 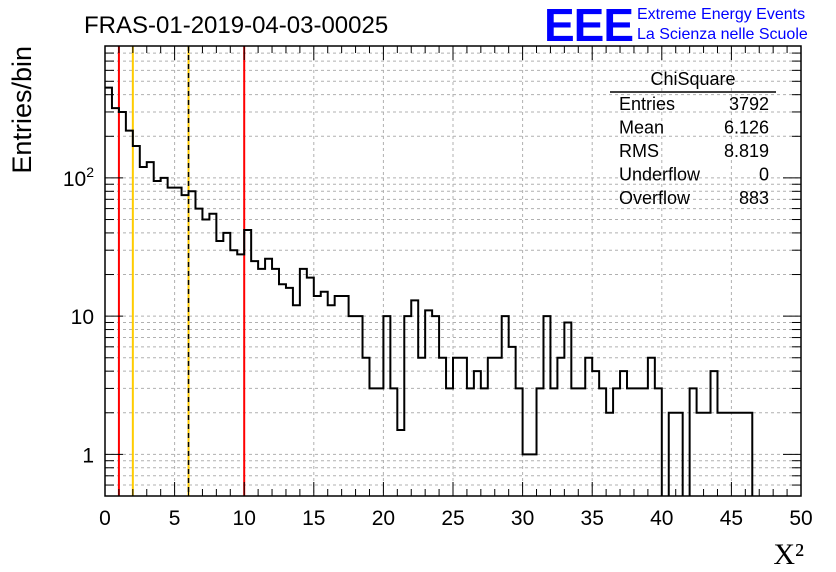 I want to click on stats-title: ChiSquare, so click(x=692, y=79).